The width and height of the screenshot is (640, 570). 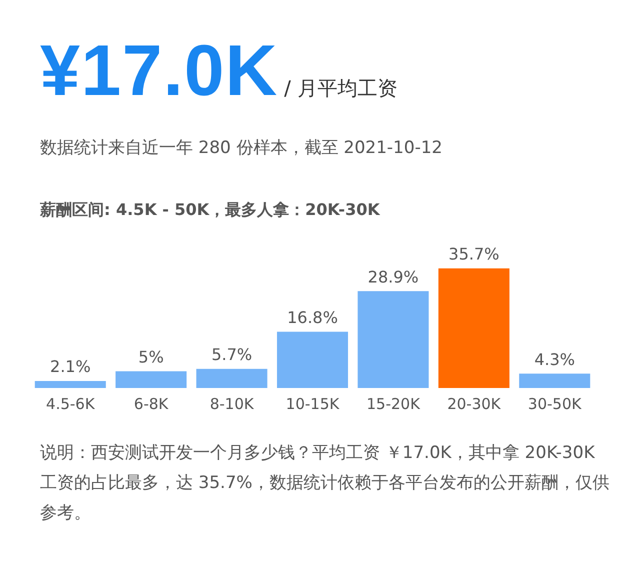 I want to click on data-label: 16.8%, so click(x=312, y=317).